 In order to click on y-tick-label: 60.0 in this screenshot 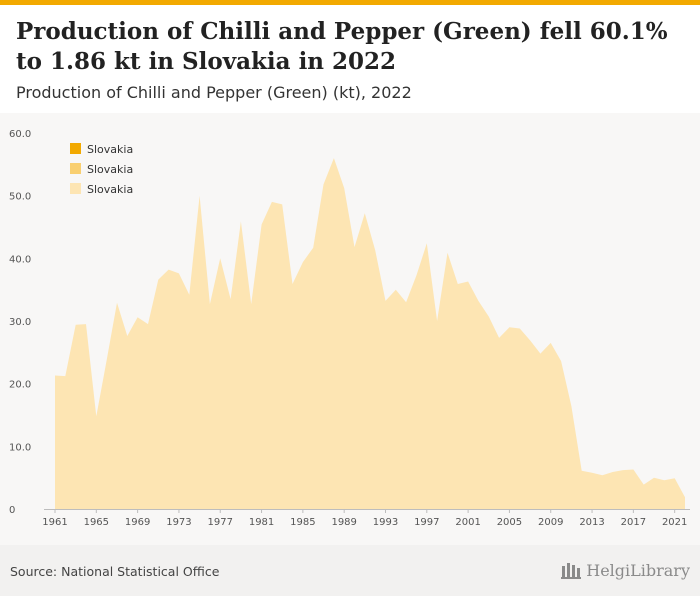, I will do `click(20, 134)`.